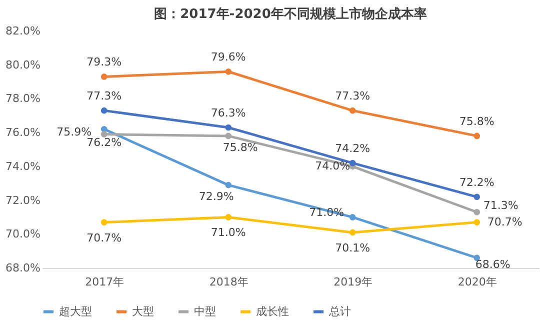  What do you see at coordinates (75, 311) in the screenshot?
I see `legend-label: 超大型` at bounding box center [75, 311].